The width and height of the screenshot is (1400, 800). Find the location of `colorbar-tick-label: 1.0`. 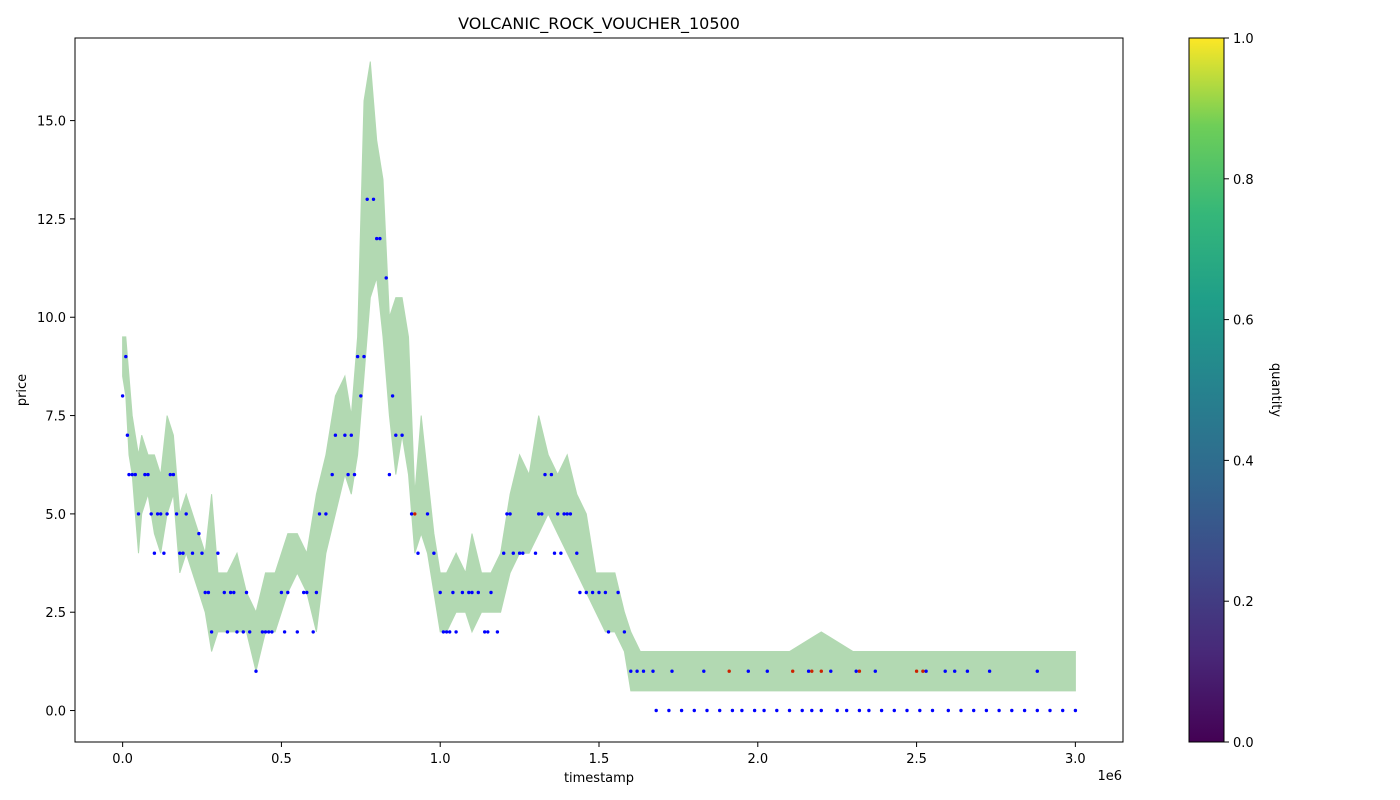

colorbar-tick-label: 1.0 is located at coordinates (1243, 39).